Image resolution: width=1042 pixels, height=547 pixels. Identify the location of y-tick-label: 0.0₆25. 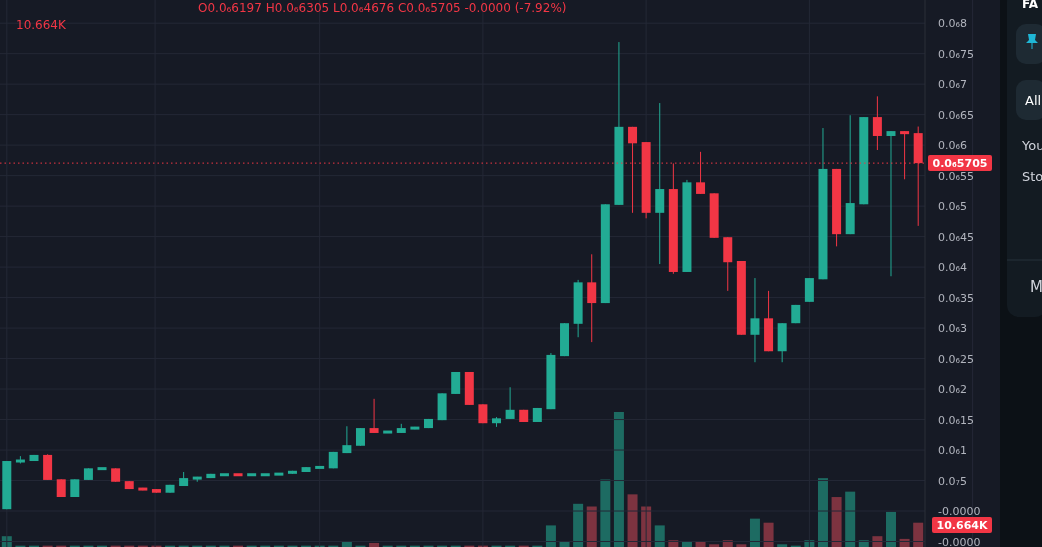
(956, 359).